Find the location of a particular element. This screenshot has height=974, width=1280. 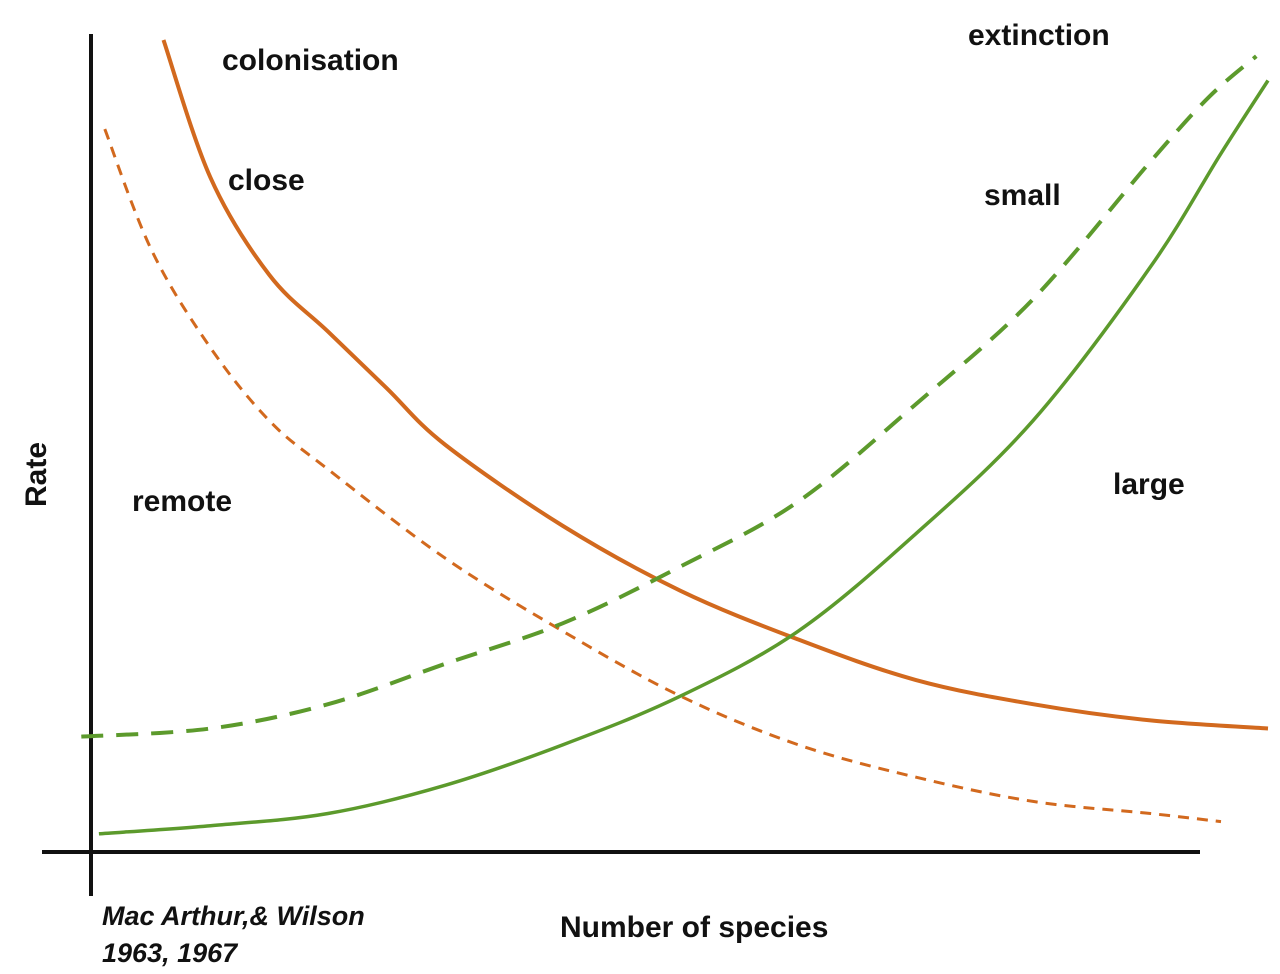

y-axis-label: Rate is located at coordinates (36, 474).